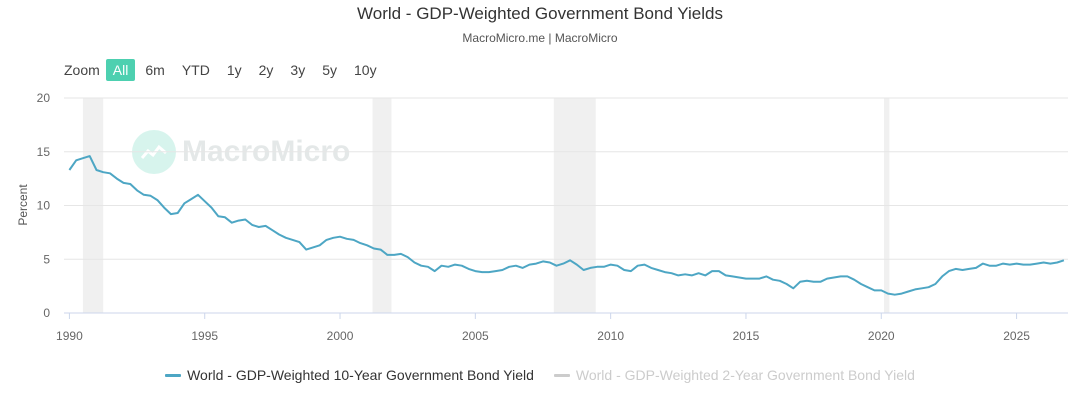  What do you see at coordinates (204, 336) in the screenshot?
I see `x-tick-label: 1995` at bounding box center [204, 336].